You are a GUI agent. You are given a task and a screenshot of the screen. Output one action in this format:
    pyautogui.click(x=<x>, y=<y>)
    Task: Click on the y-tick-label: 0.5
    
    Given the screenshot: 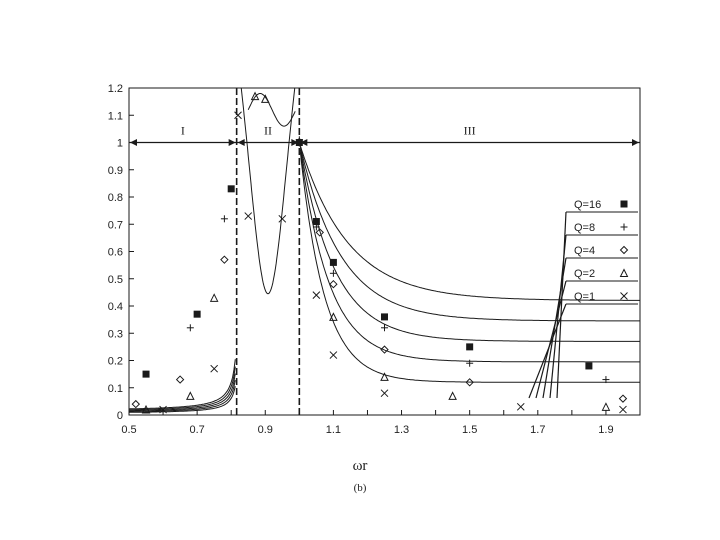 What is the action you would take?
    pyautogui.click(x=115, y=280)
    